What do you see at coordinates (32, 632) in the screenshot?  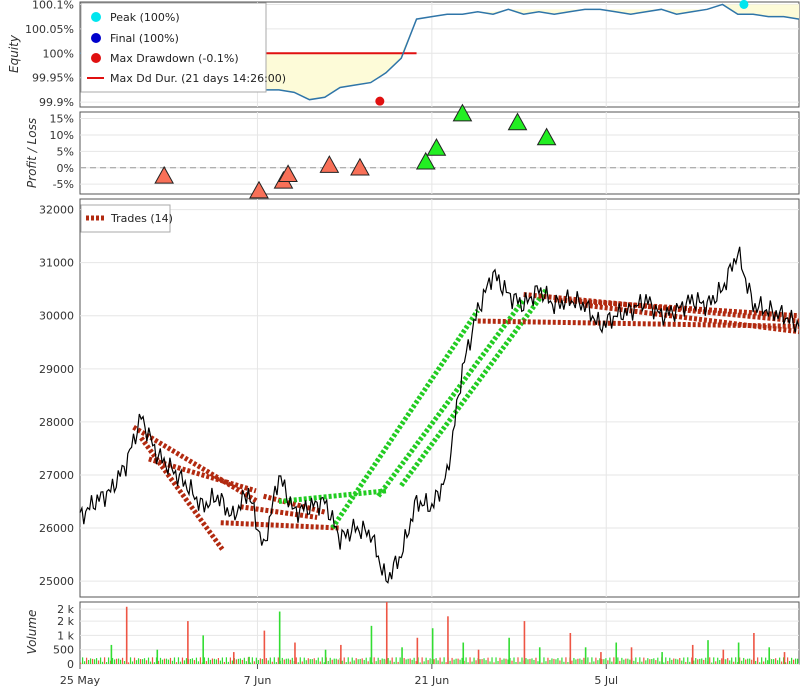 I see `volume-axis-label: Volume` at bounding box center [32, 632].